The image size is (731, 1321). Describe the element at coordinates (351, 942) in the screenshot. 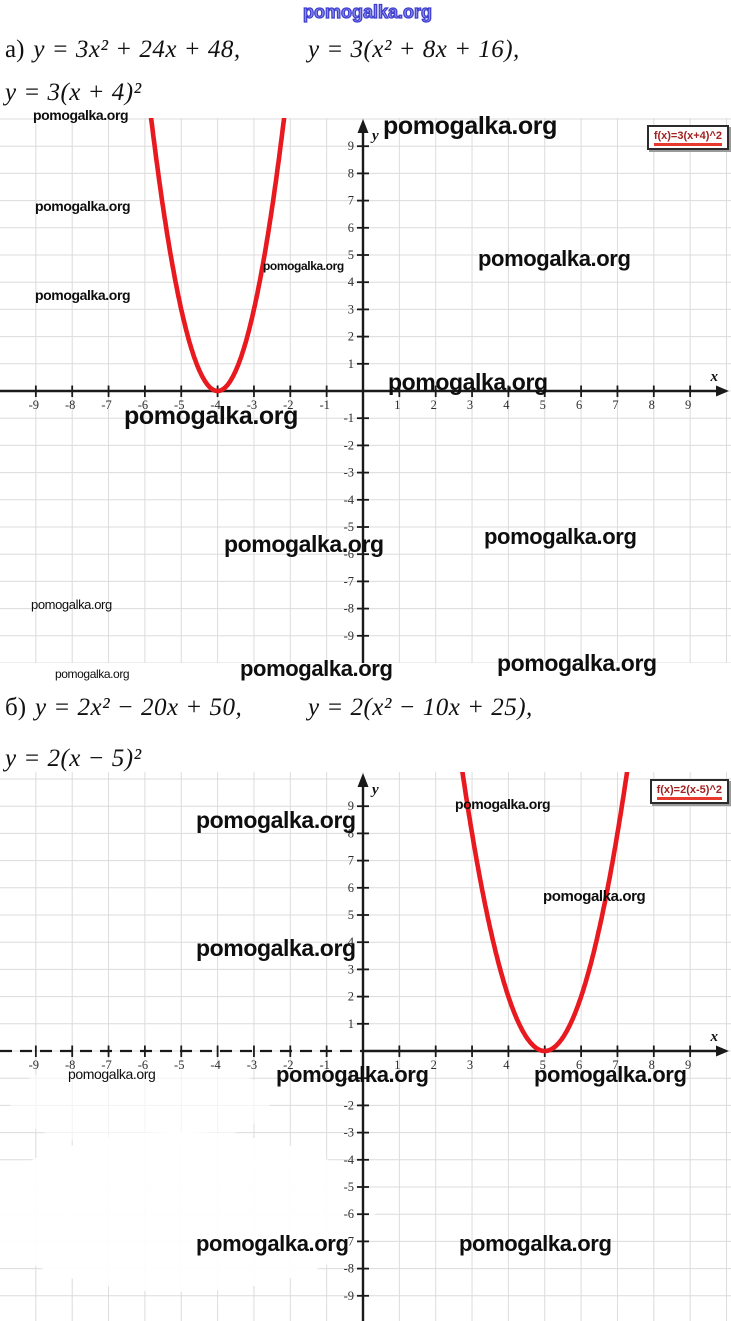

I see `y-tick-label: 4` at that location.